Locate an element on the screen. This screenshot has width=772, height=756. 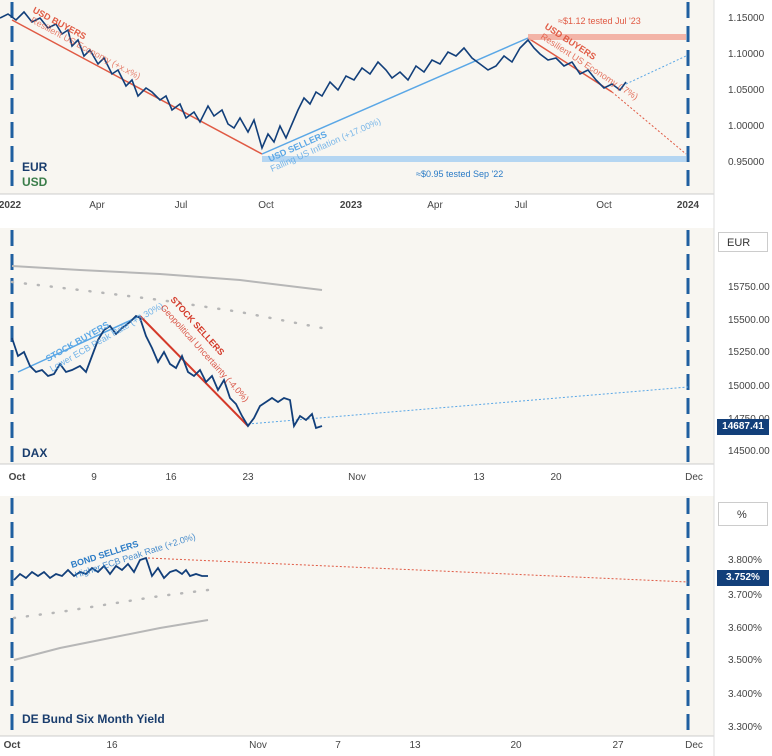
panel-eurusd-x-tick: 2022 is located at coordinates (11, 205).